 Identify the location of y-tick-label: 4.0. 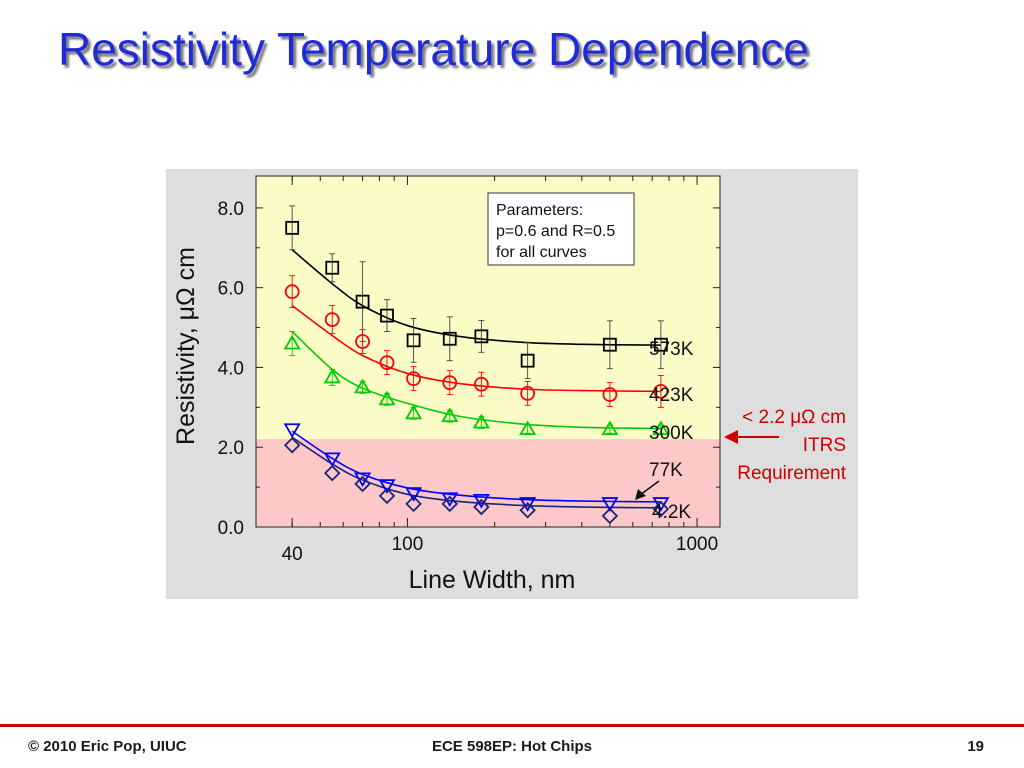
(231, 368).